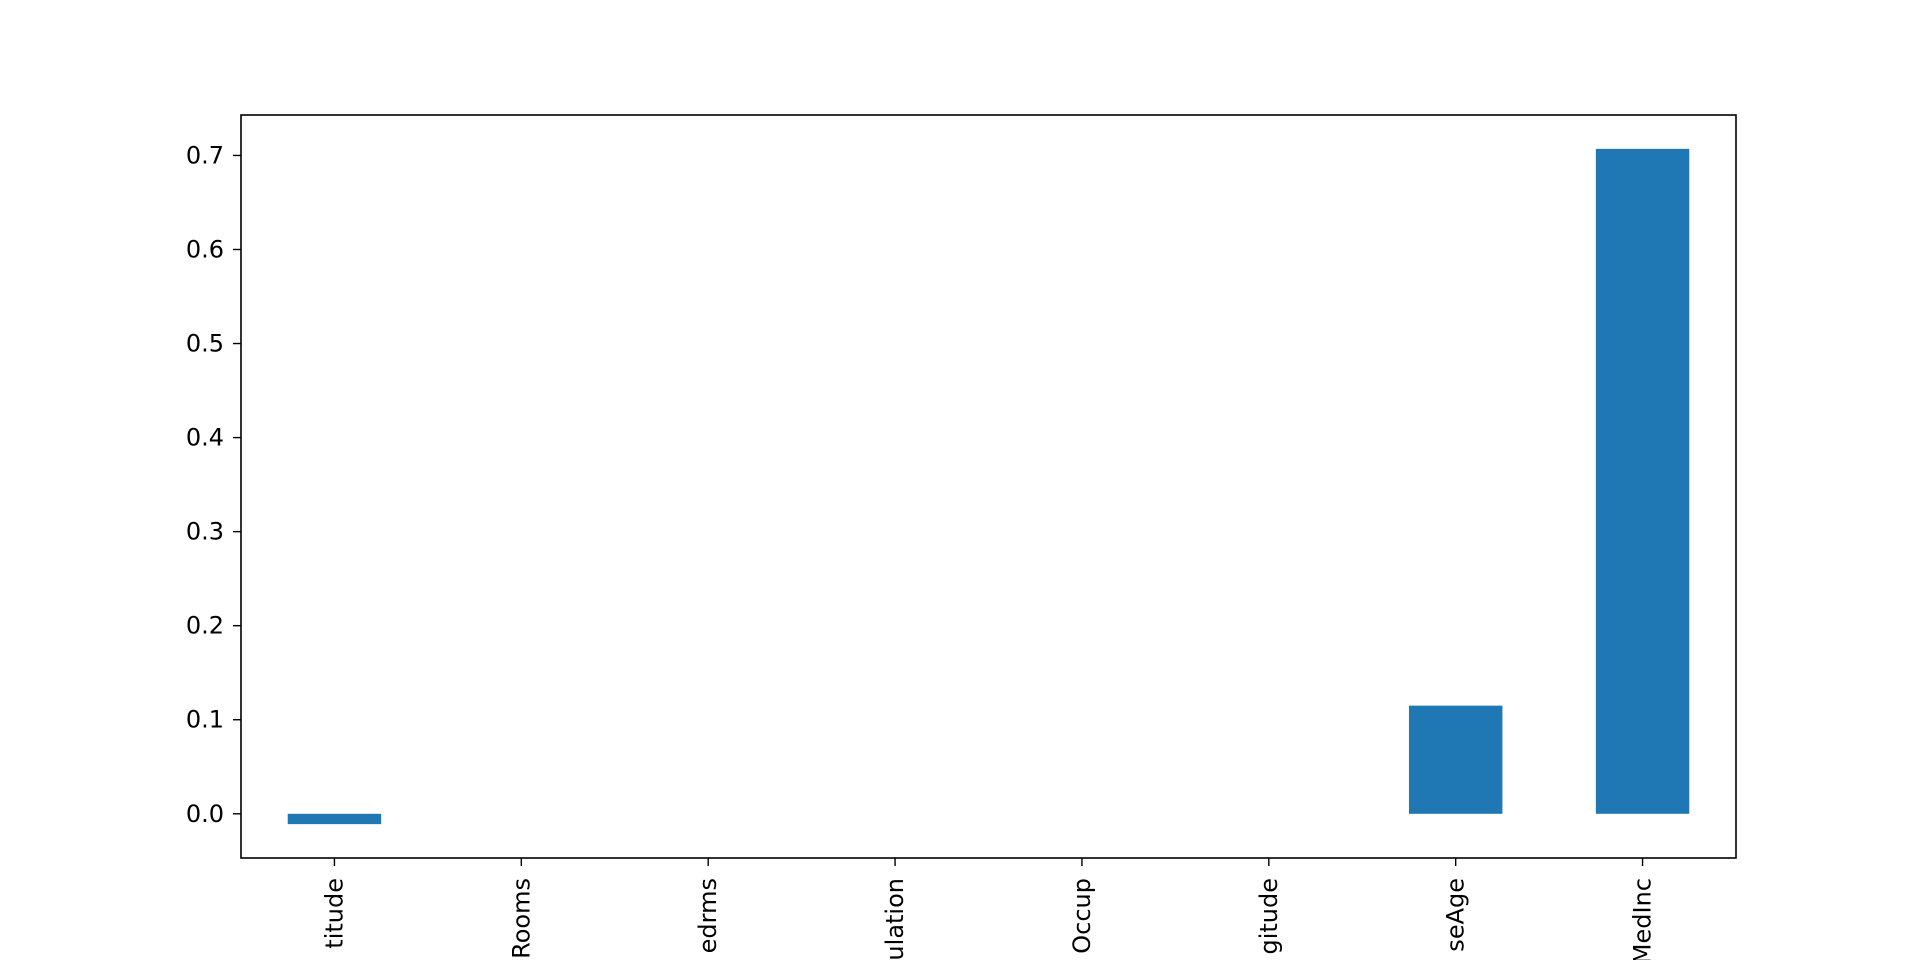  Describe the element at coordinates (334, 819) in the screenshot. I see `bar-latitude` at that location.